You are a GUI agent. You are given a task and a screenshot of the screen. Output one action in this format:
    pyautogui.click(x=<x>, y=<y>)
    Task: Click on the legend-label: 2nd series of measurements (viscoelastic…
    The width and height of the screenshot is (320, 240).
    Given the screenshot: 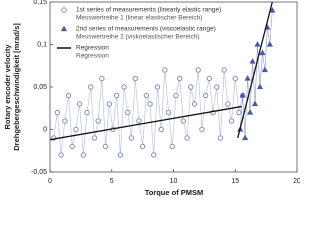 What is the action you would take?
    pyautogui.click(x=146, y=29)
    